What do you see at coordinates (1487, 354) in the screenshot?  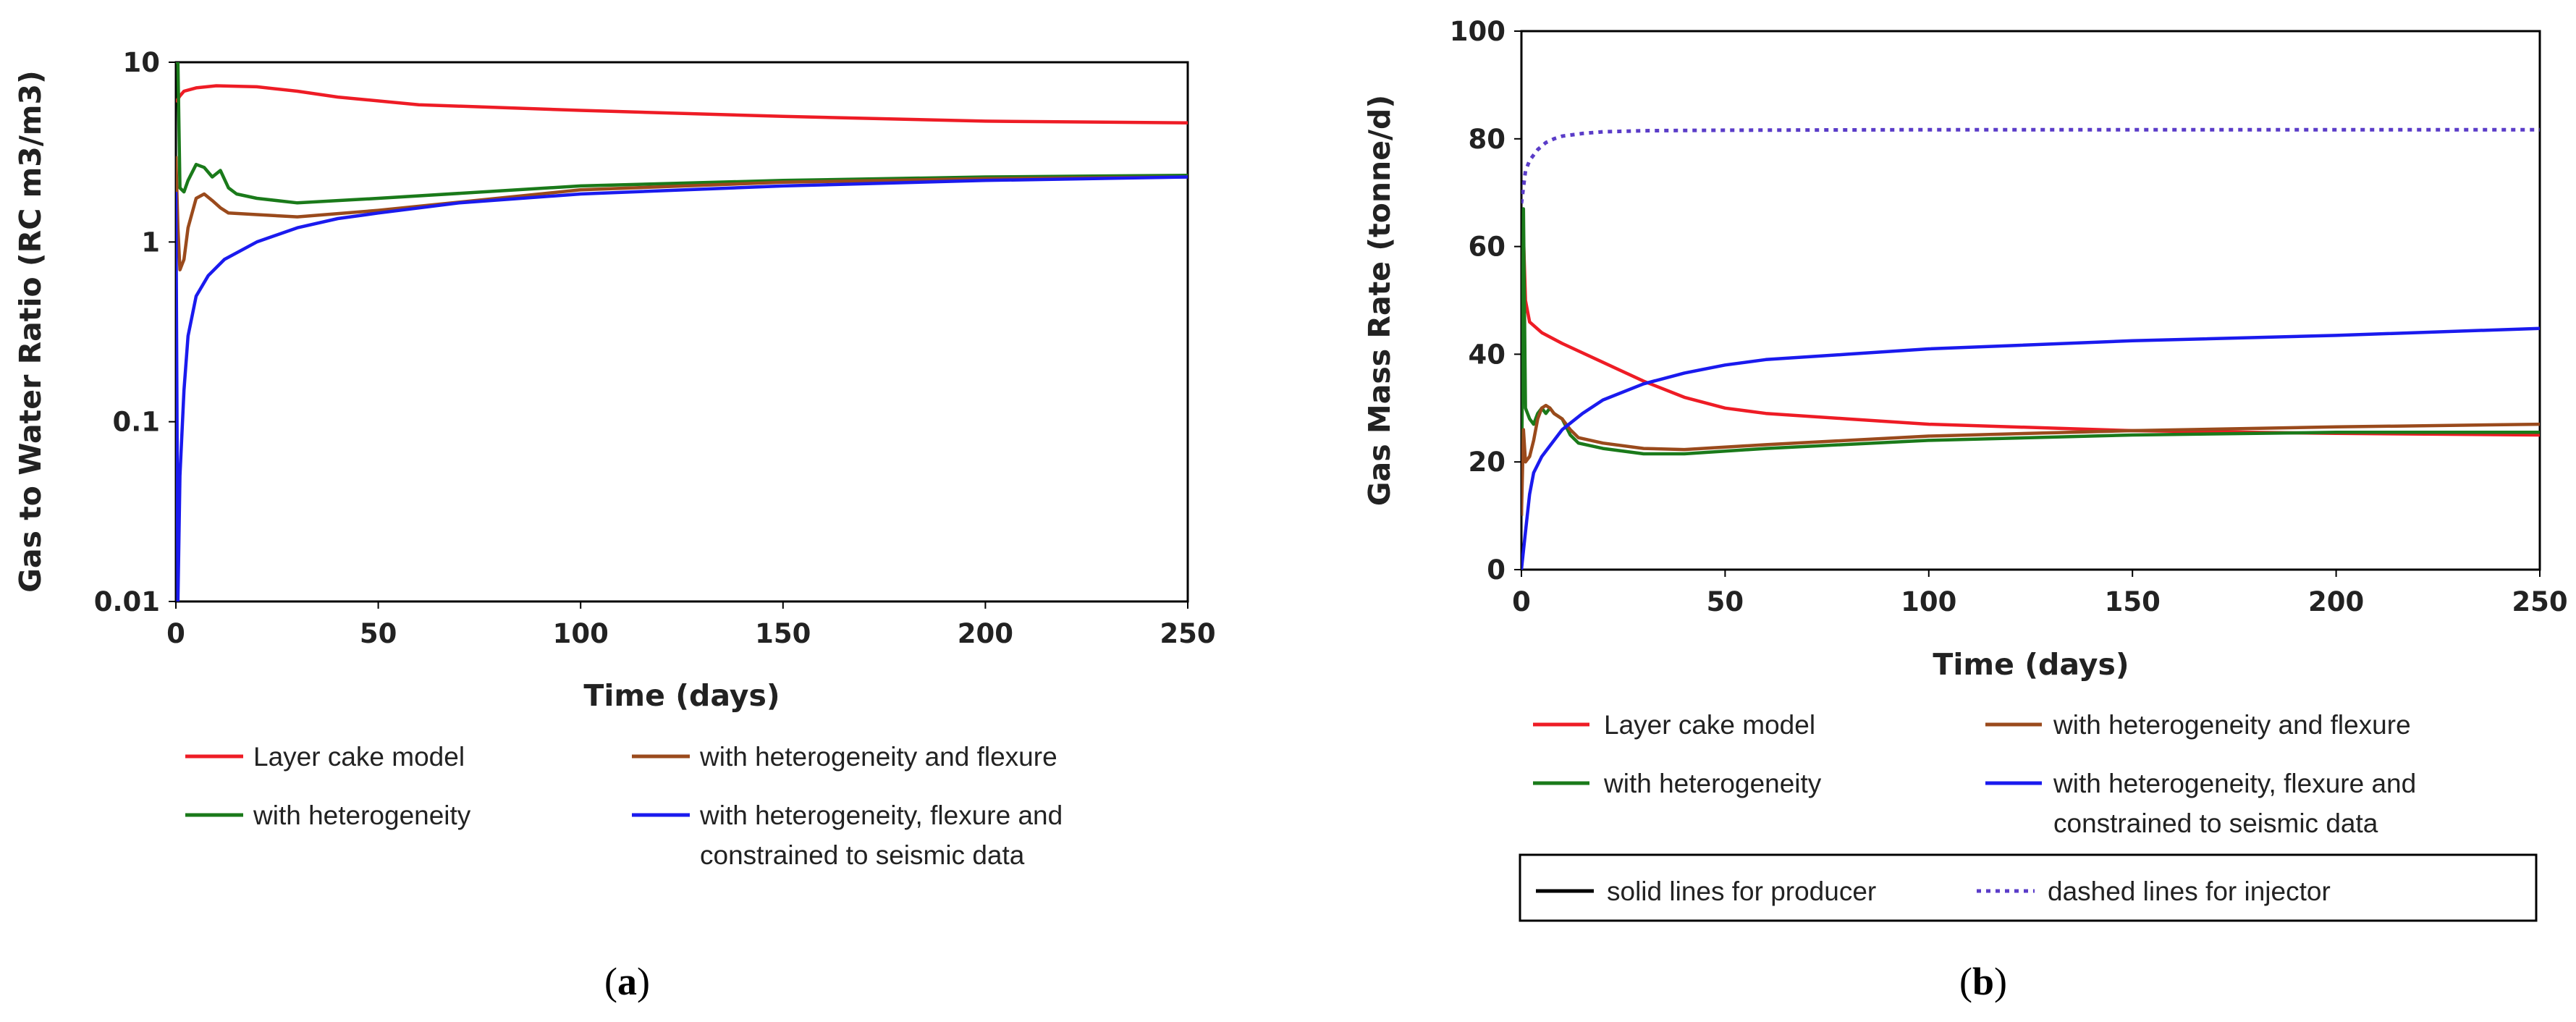 I see `y-tick-label: 40` at bounding box center [1487, 354].